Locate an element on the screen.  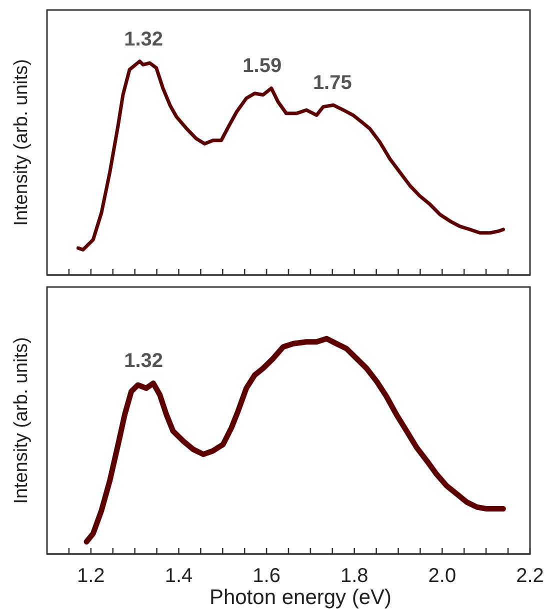
x-tick-label: 1.4 is located at coordinates (178, 576).